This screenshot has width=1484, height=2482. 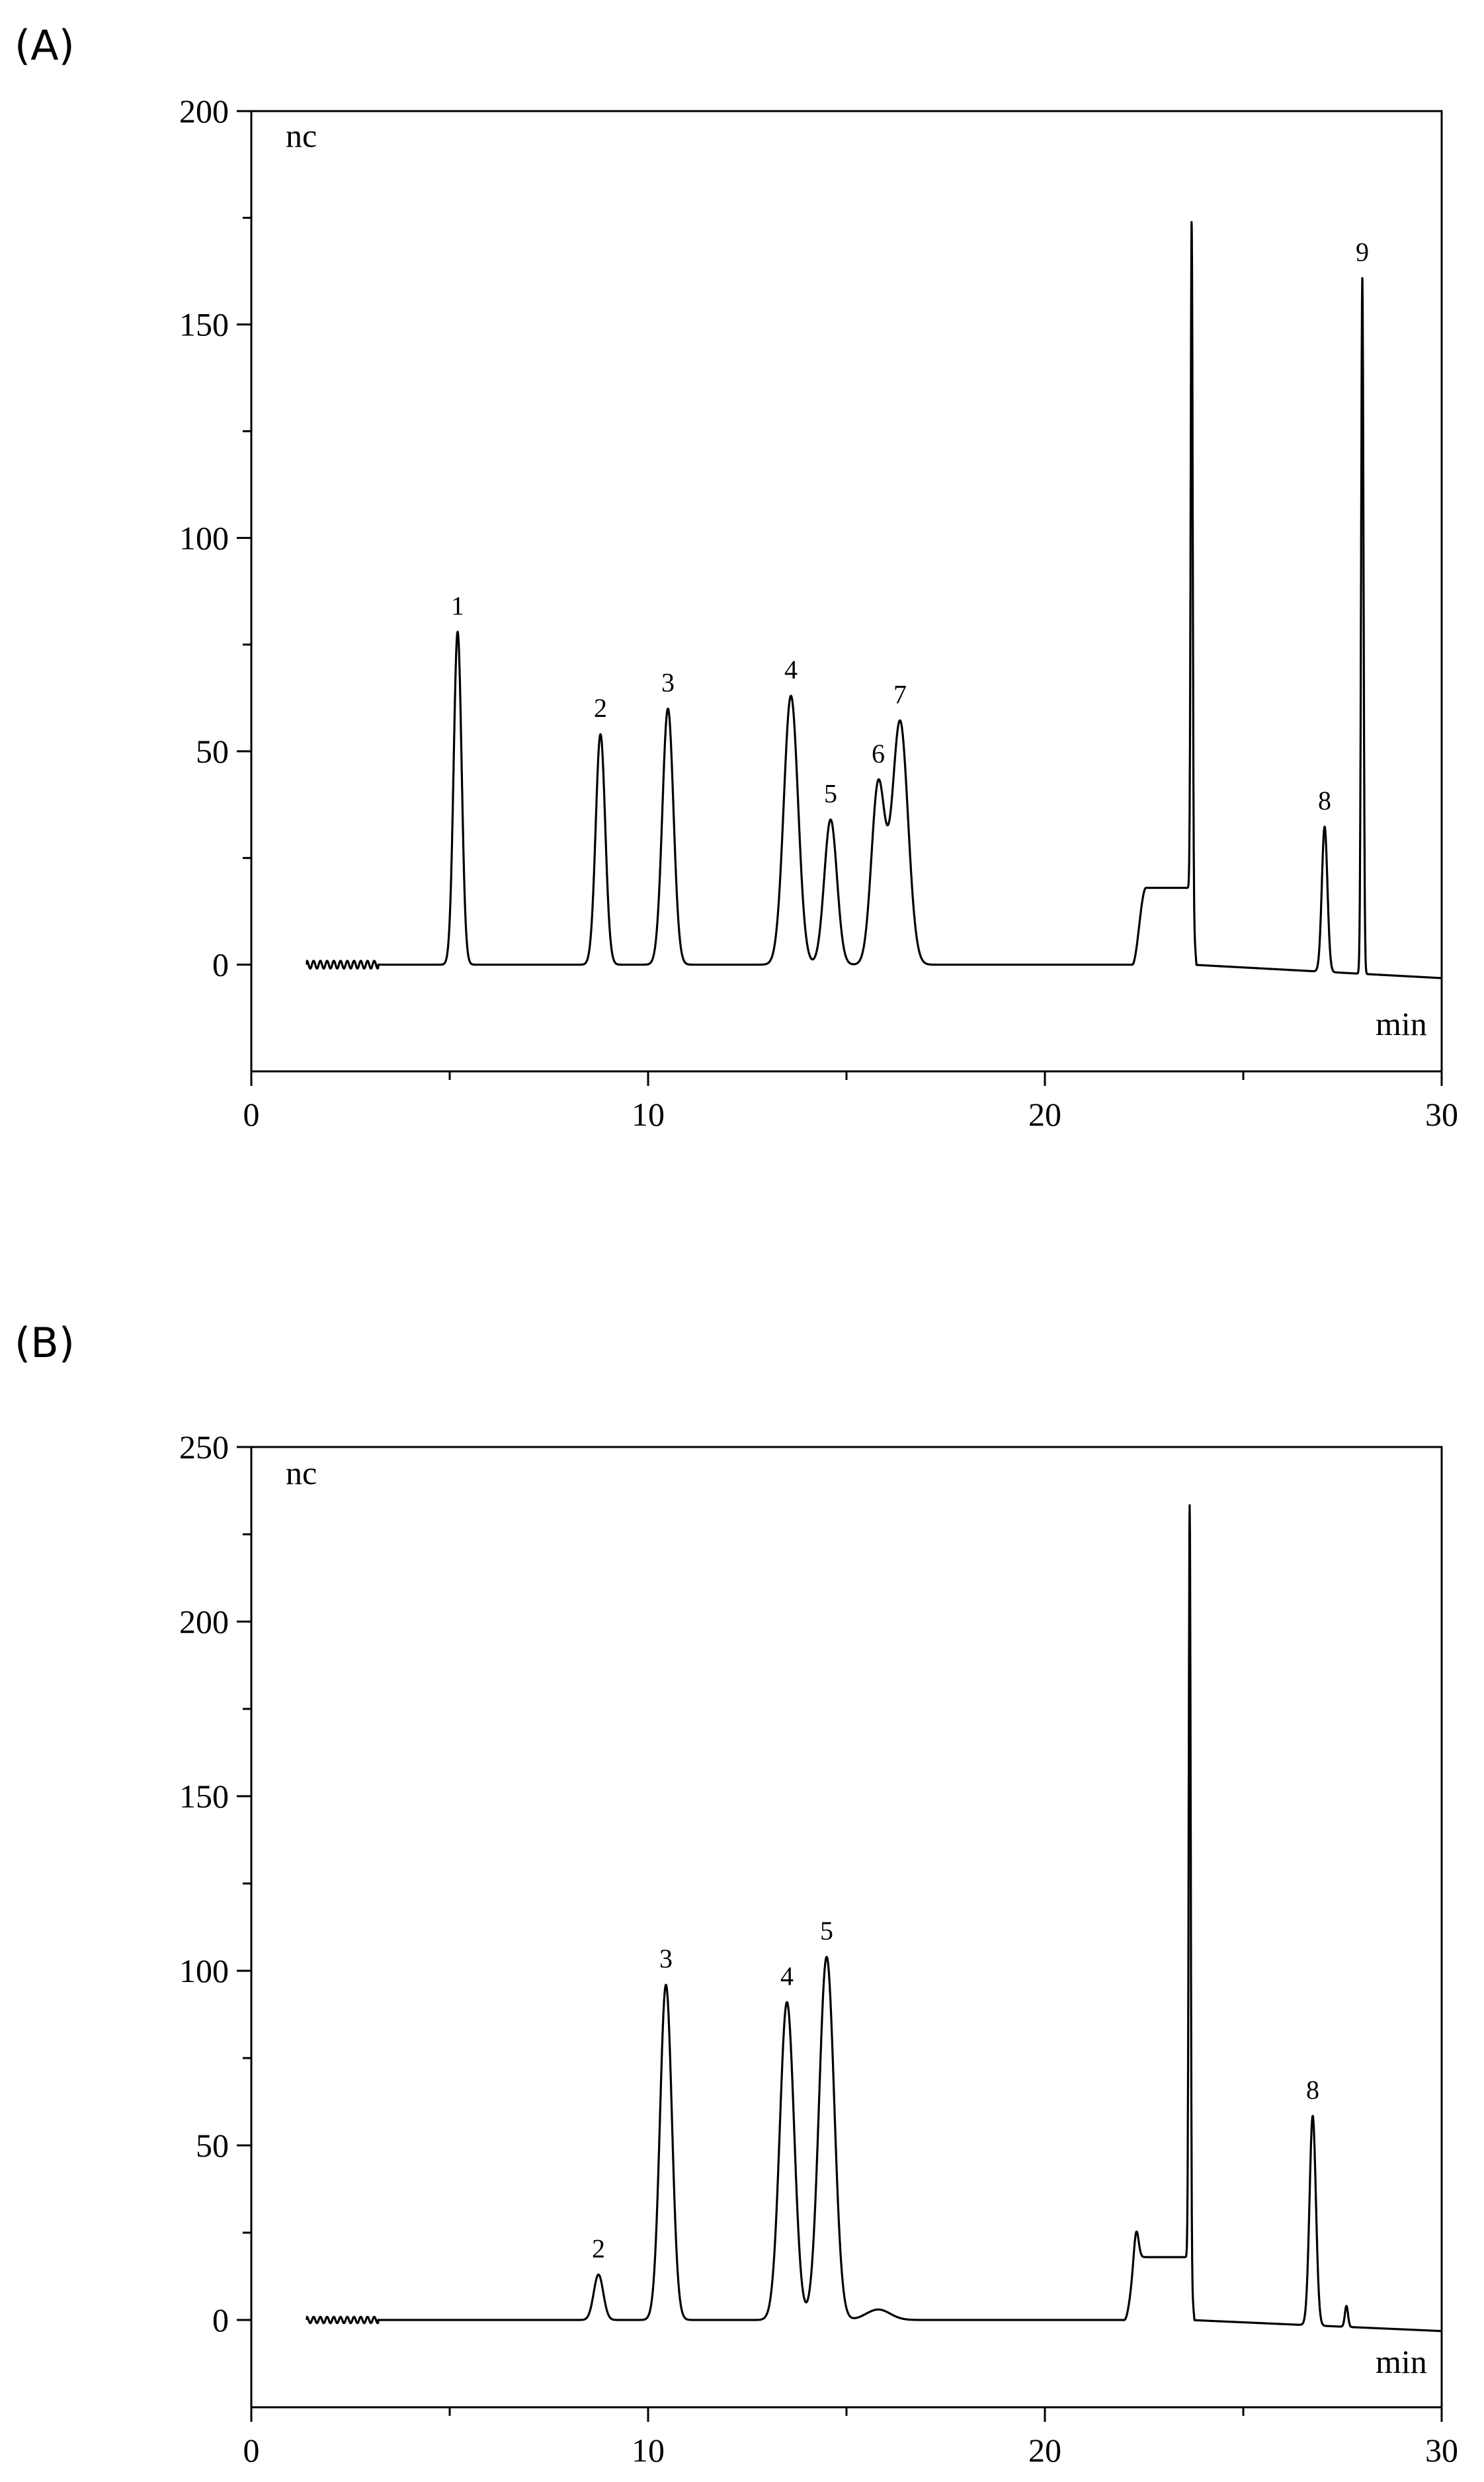 I want to click on peak-label: 9, so click(x=1362, y=252).